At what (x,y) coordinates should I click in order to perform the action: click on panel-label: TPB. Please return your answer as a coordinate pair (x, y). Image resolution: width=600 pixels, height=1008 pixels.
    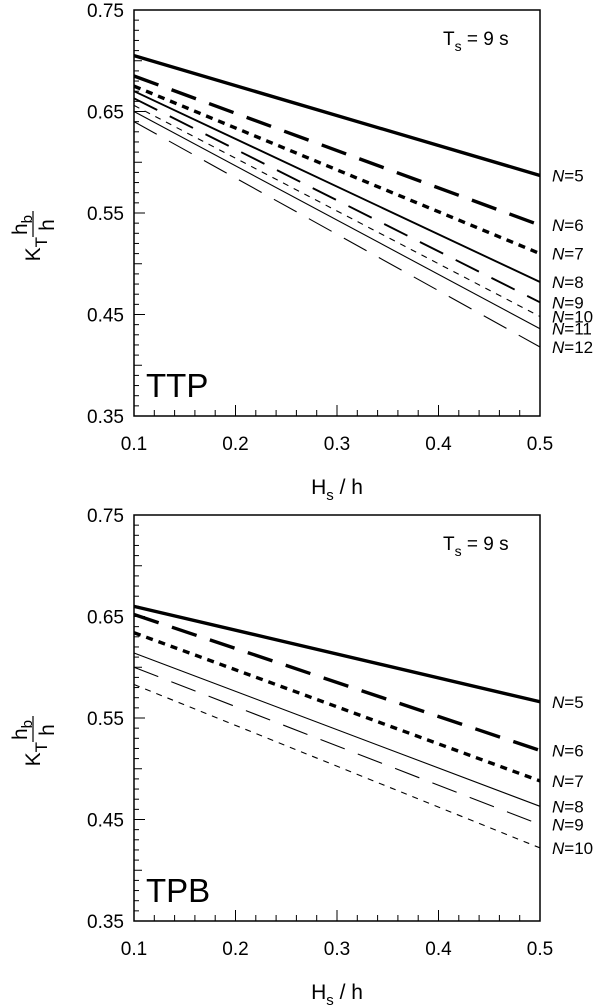
    Looking at the image, I should click on (178, 890).